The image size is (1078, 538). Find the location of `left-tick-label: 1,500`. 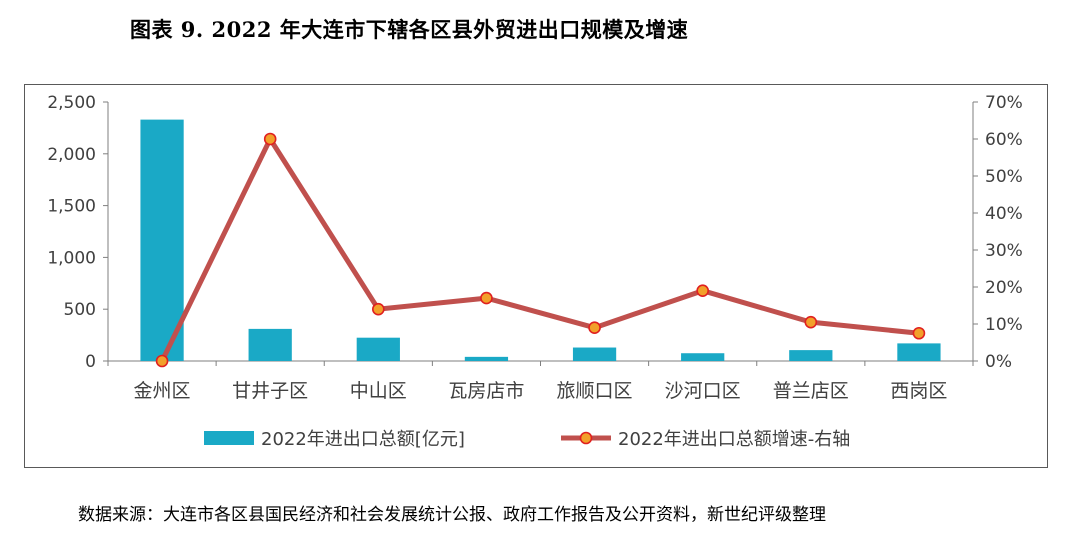

left-tick-label: 1,500 is located at coordinates (71, 207).